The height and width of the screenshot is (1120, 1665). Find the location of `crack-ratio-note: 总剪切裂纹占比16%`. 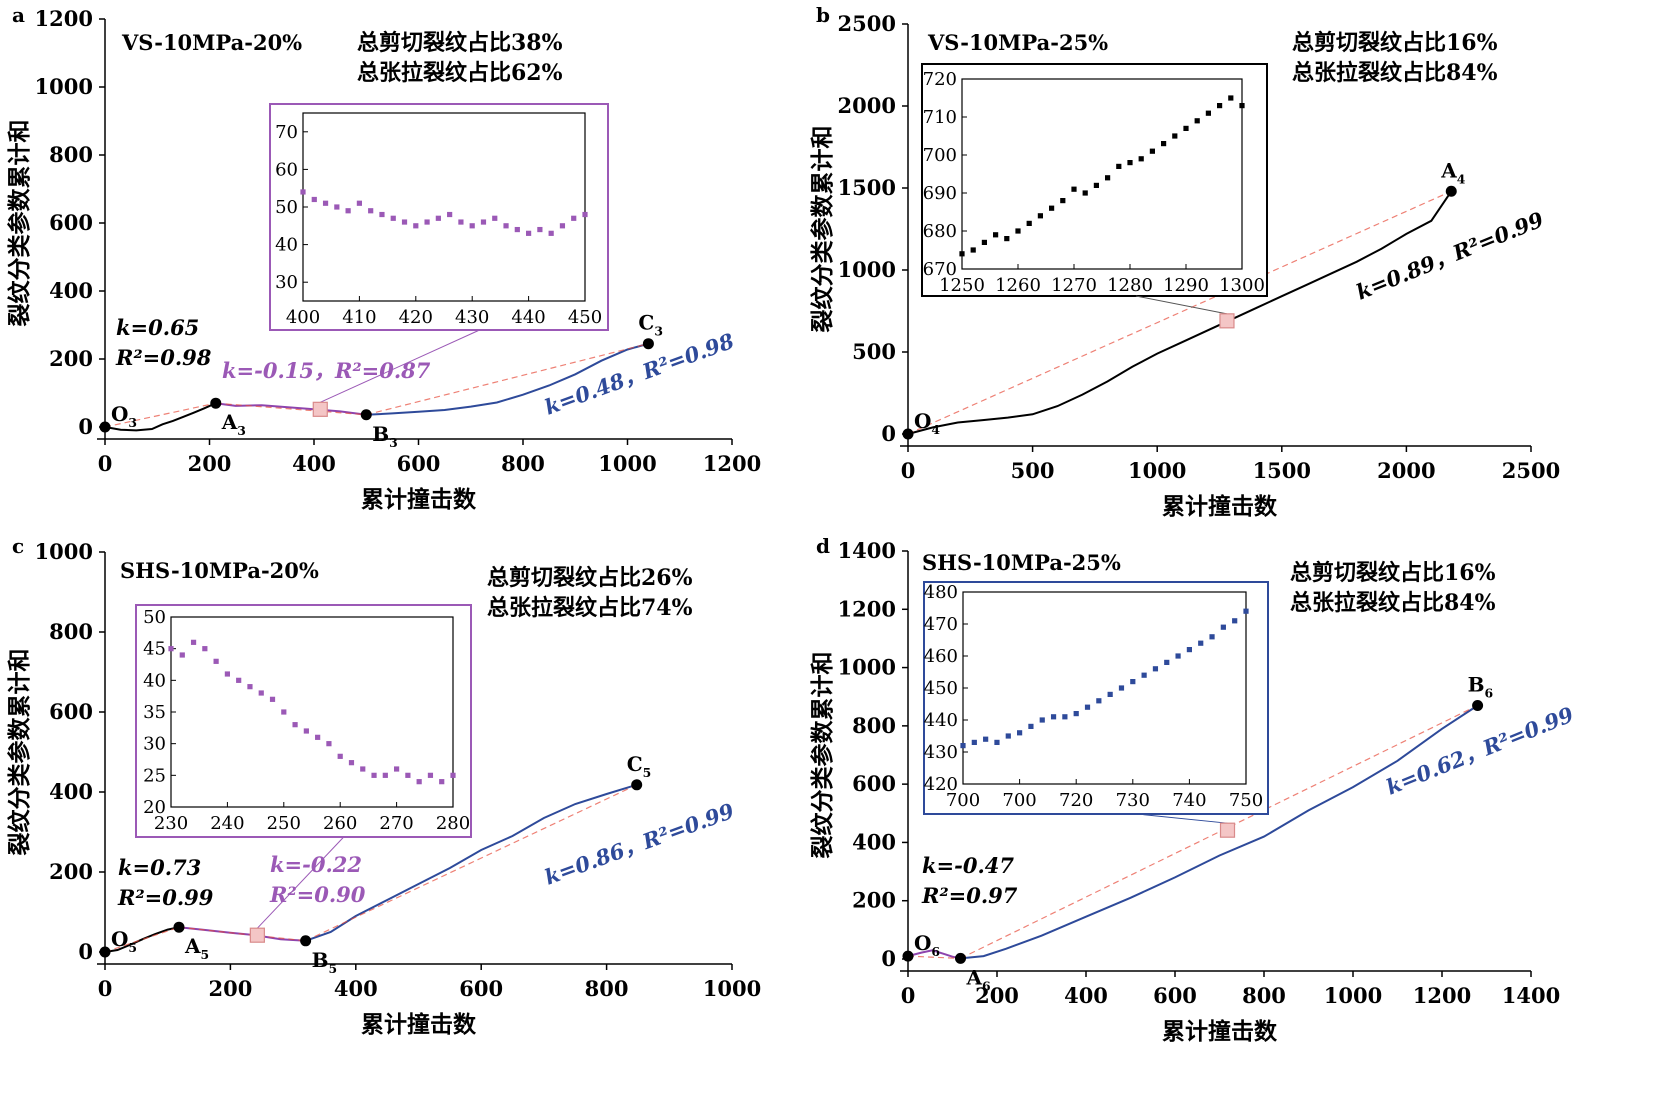

crack-ratio-note: 总剪切裂纹占比16% is located at coordinates (1395, 43).